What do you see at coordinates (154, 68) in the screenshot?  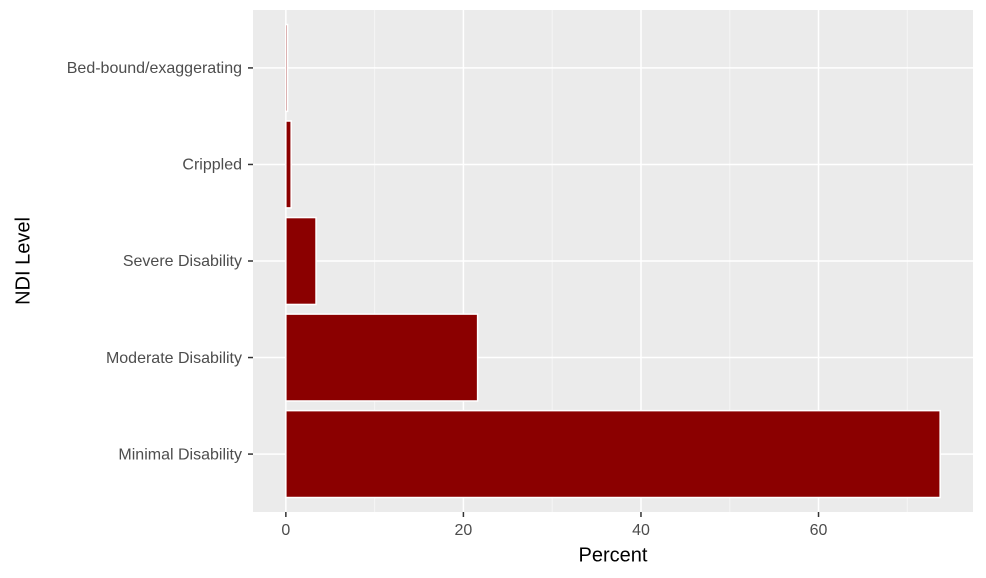 I see `y-tick-label: Bed-bound/exaggerating` at bounding box center [154, 68].